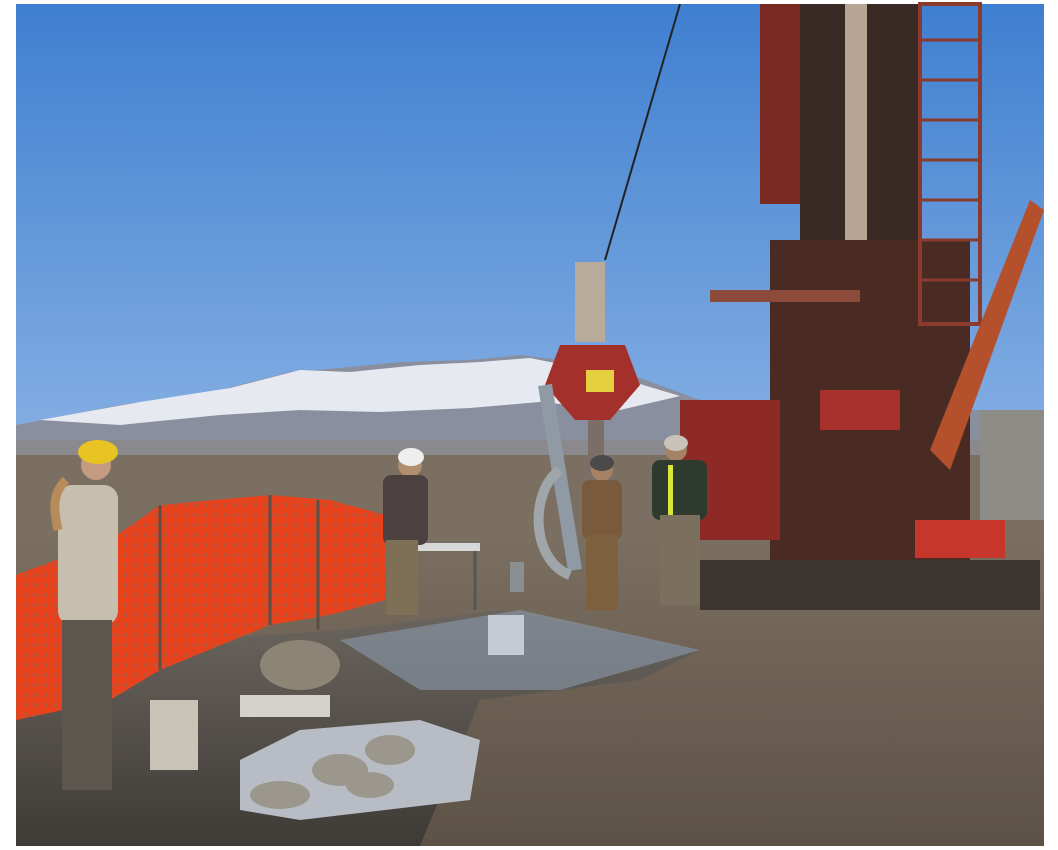 This screenshot has width=1058, height=850. Describe the element at coordinates (300, 665) in the screenshot. I see `shrub` at that location.